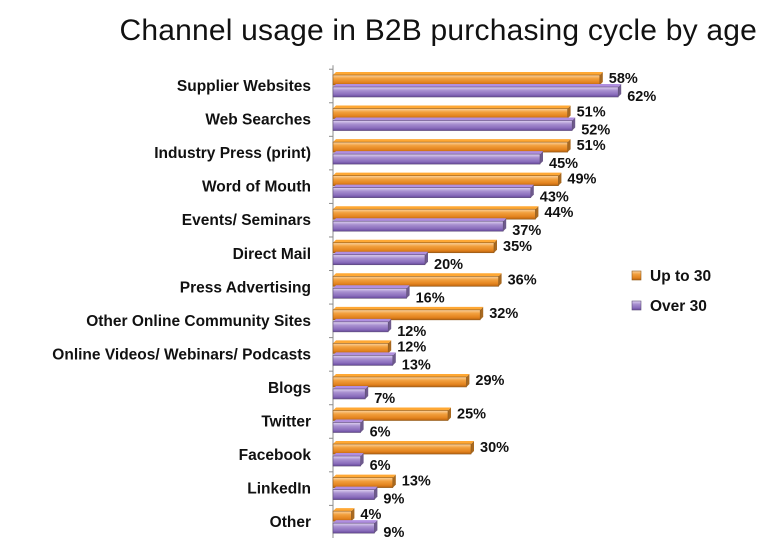 This screenshot has width=783, height=538. What do you see at coordinates (246, 220) in the screenshot?
I see `category-label: Events/ Seminars` at bounding box center [246, 220].